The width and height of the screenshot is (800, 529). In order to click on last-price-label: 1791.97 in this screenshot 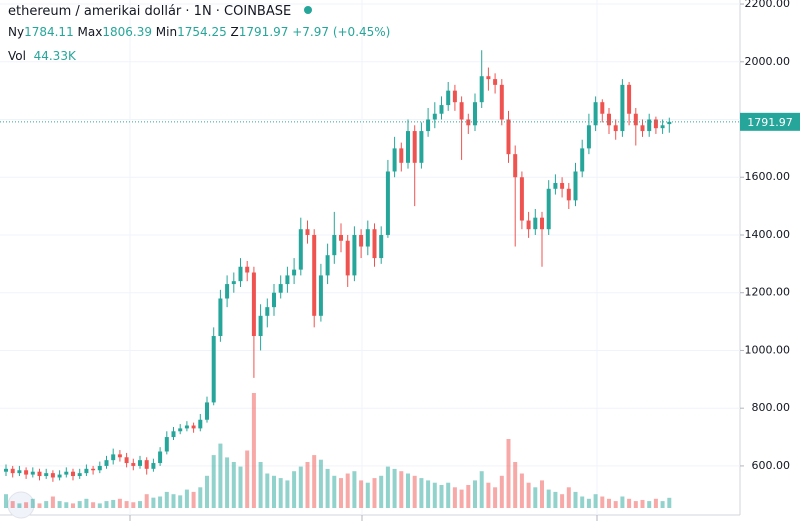, I will do `click(770, 122)`.